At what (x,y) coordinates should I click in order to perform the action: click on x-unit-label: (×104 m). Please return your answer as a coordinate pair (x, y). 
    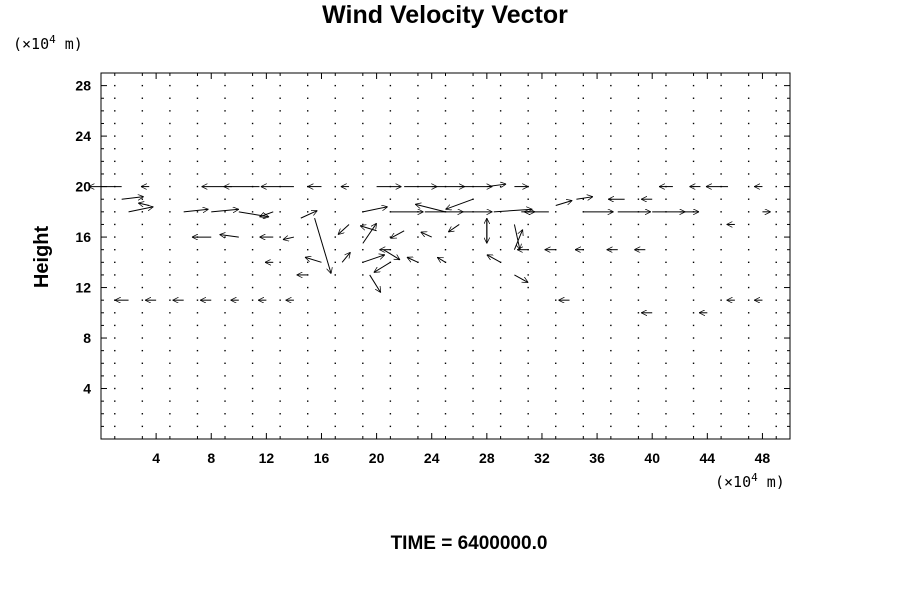
    Looking at the image, I should click on (750, 481).